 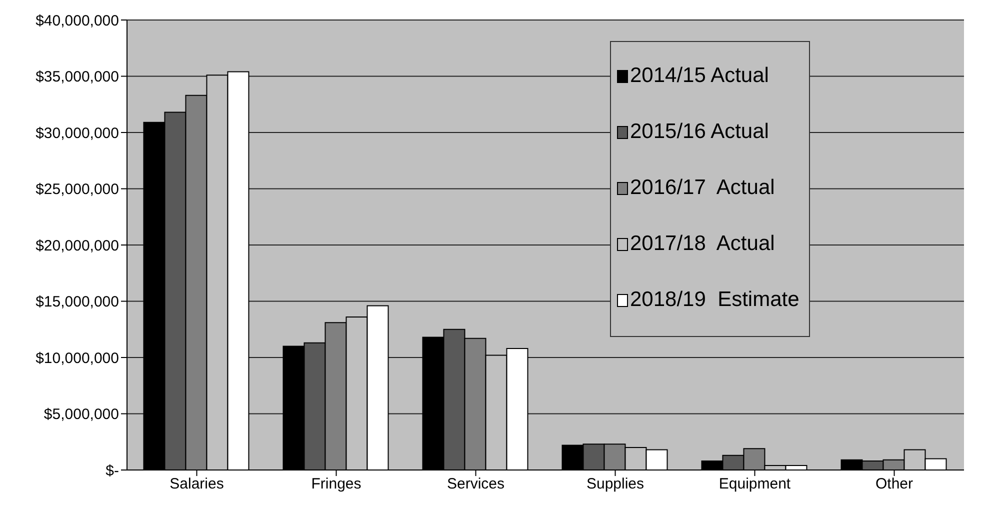 I want to click on y-tick-label: $20,000,000, so click(x=77, y=245).